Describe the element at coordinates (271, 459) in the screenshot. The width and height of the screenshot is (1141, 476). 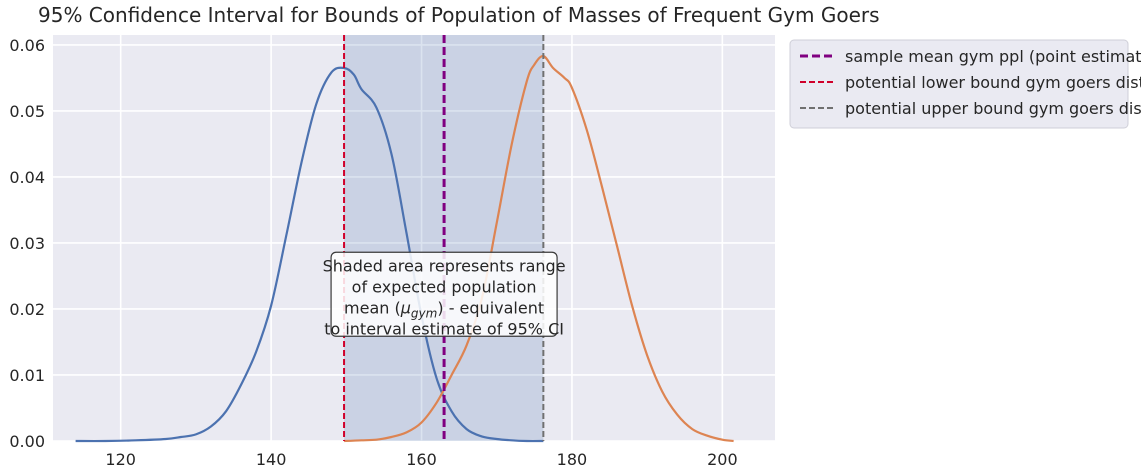
I see `x-tick-label: 140` at that location.